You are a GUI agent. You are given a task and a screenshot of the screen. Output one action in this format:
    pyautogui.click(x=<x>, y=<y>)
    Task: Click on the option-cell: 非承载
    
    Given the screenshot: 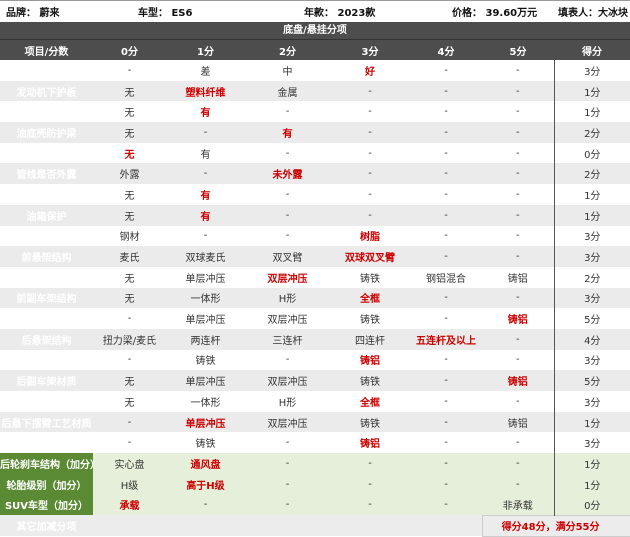 What is the action you would take?
    pyautogui.click(x=518, y=505)
    